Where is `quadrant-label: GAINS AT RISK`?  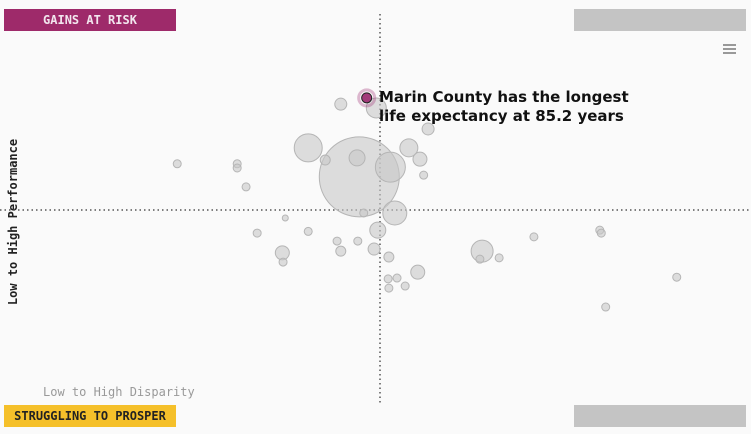
quadrant-label: GAINS AT RISK is located at coordinates (90, 20).